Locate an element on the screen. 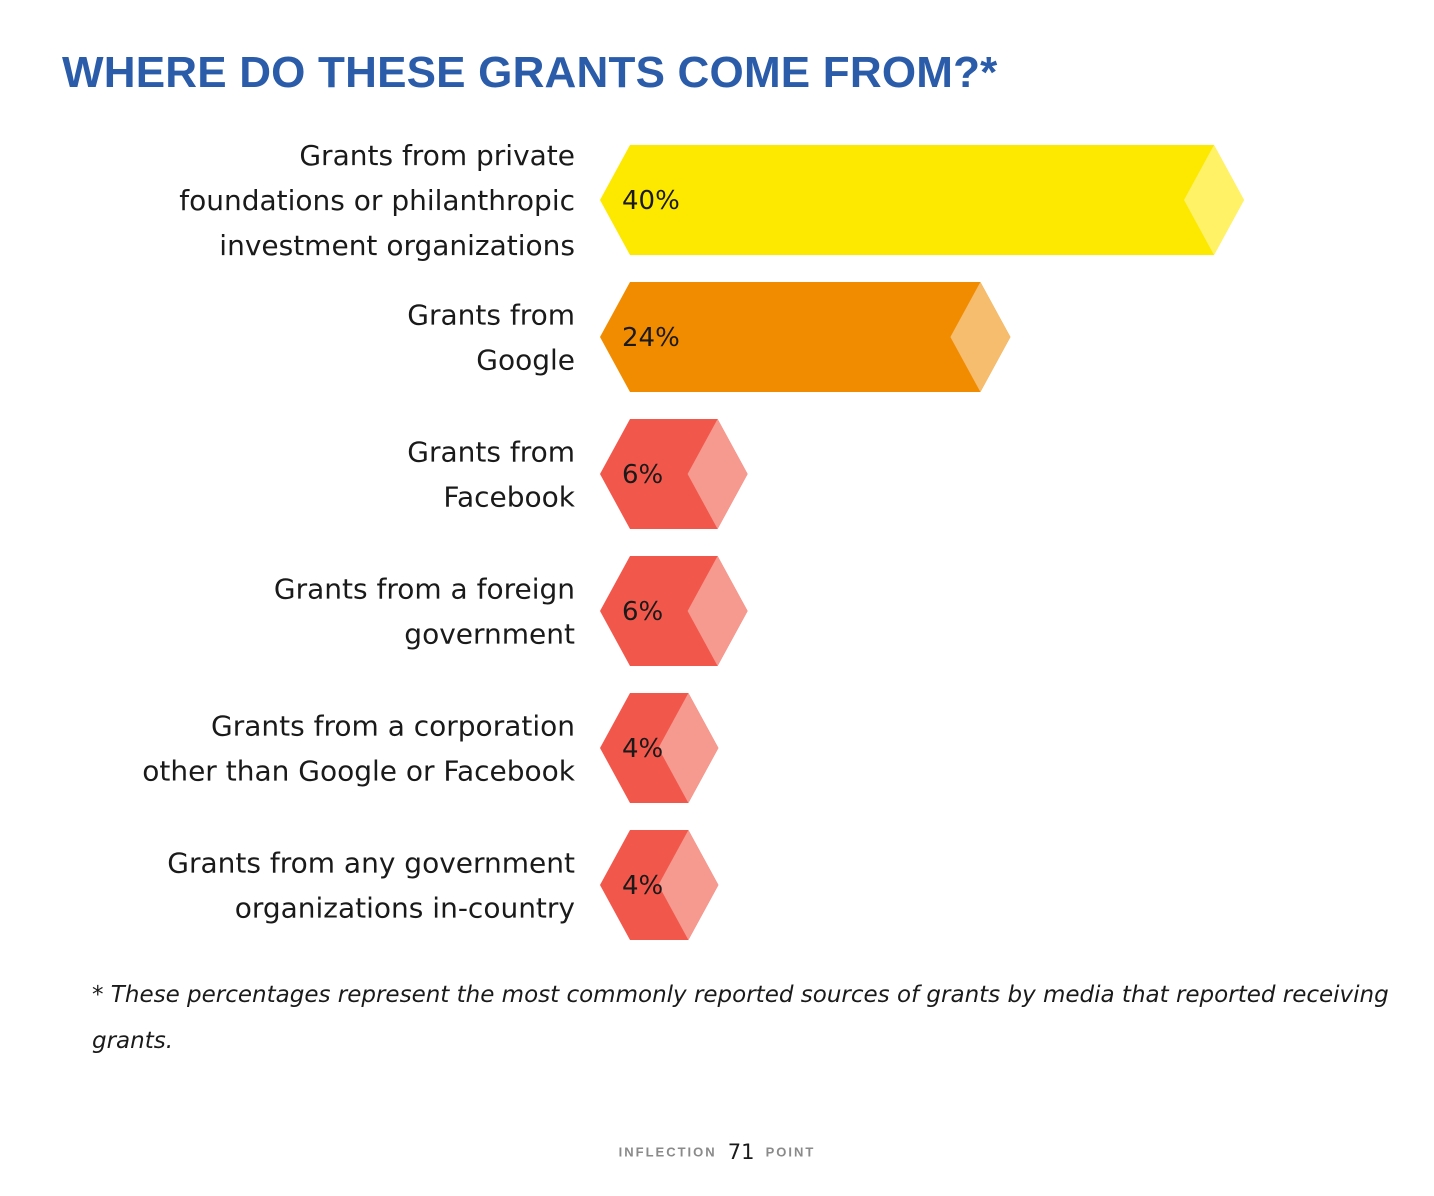 The image size is (1434, 1196). bar-group: 24% Grants from Google is located at coordinates (709, 337).